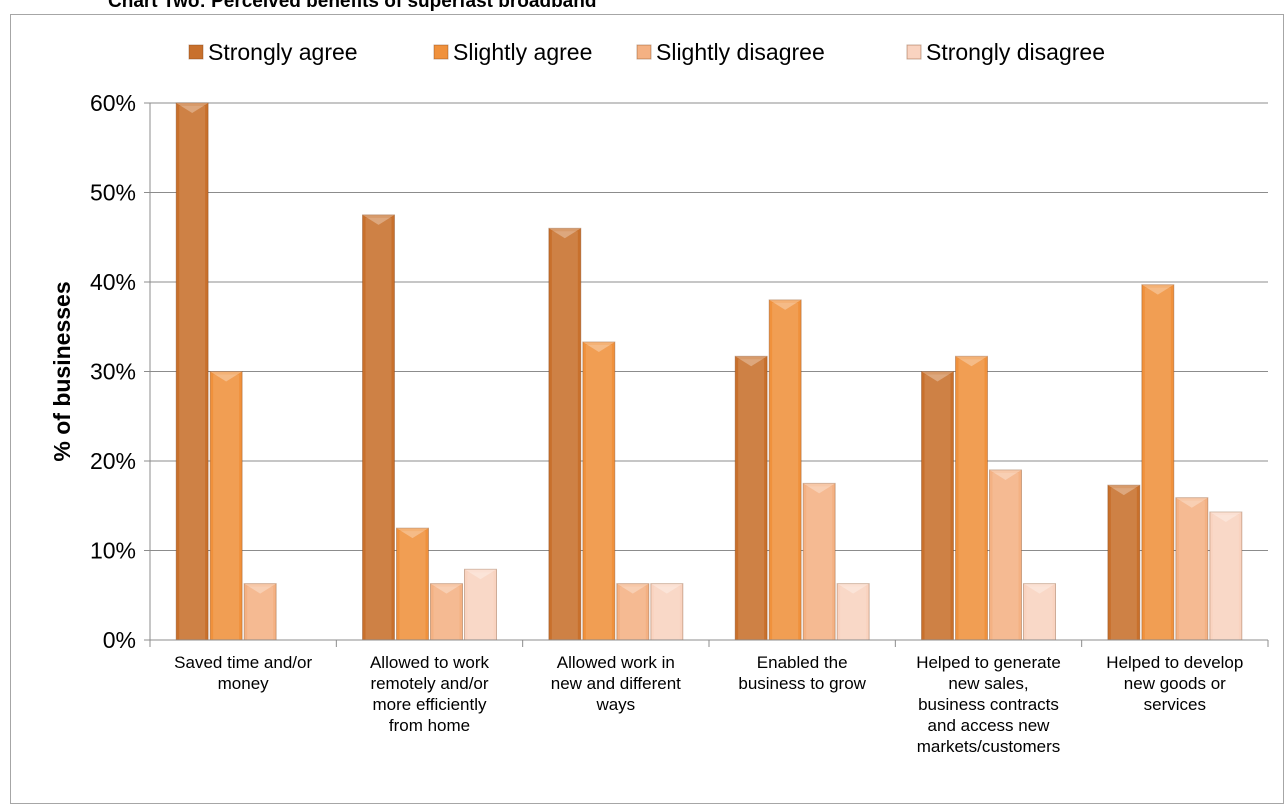 This screenshot has height=804, width=1287. Describe the element at coordinates (522, 52) in the screenshot. I see `legend-label: Slightly agree` at that location.